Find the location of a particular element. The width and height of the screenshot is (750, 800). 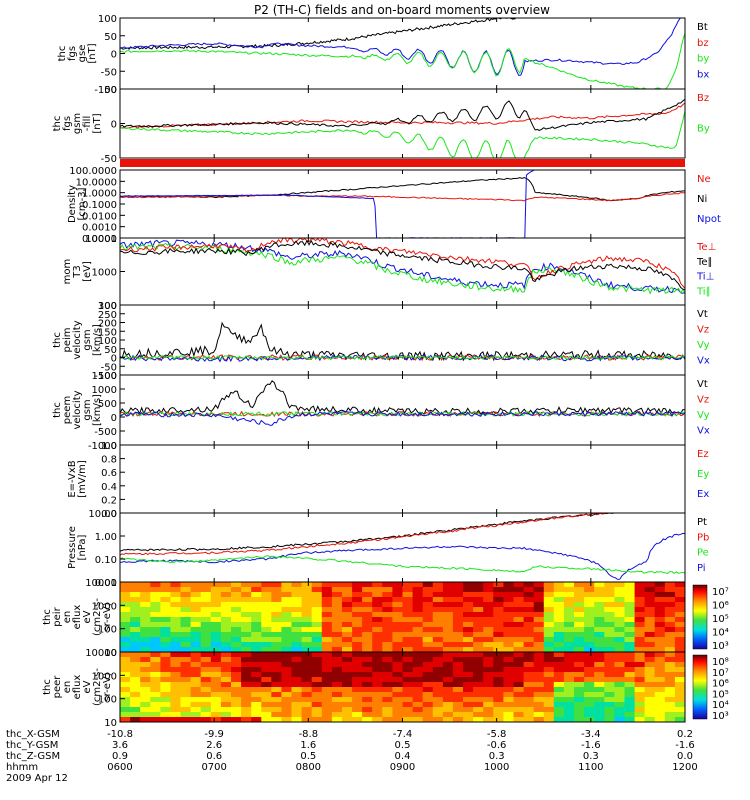

x-axis-value: -10.8 is located at coordinates (120, 734).